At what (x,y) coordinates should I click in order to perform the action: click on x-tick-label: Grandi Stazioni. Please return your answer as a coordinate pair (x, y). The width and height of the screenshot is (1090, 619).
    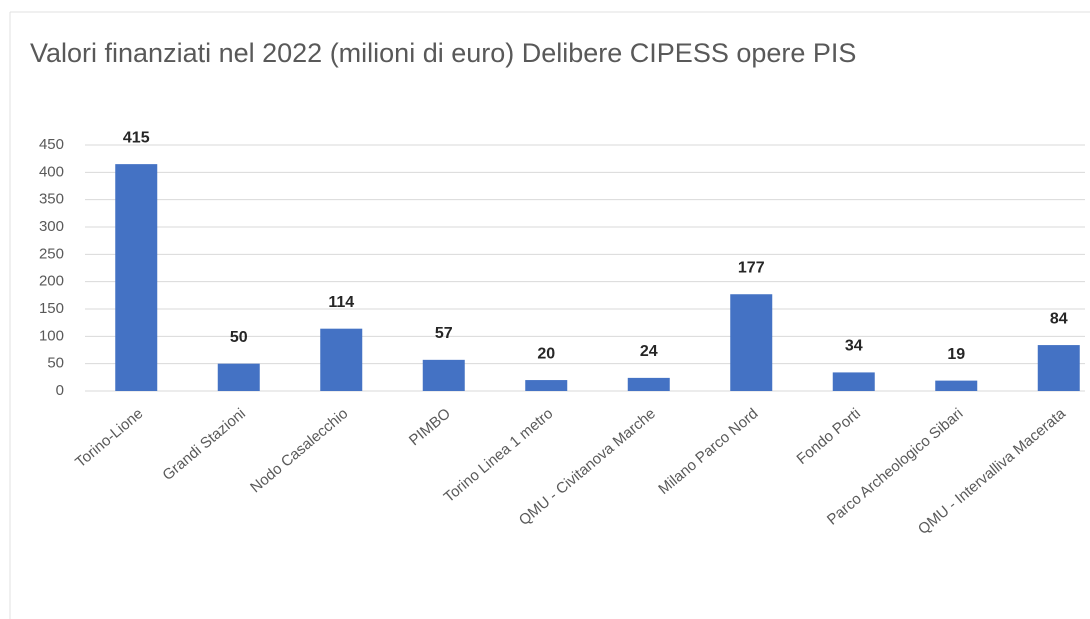
    Looking at the image, I should click on (203, 444).